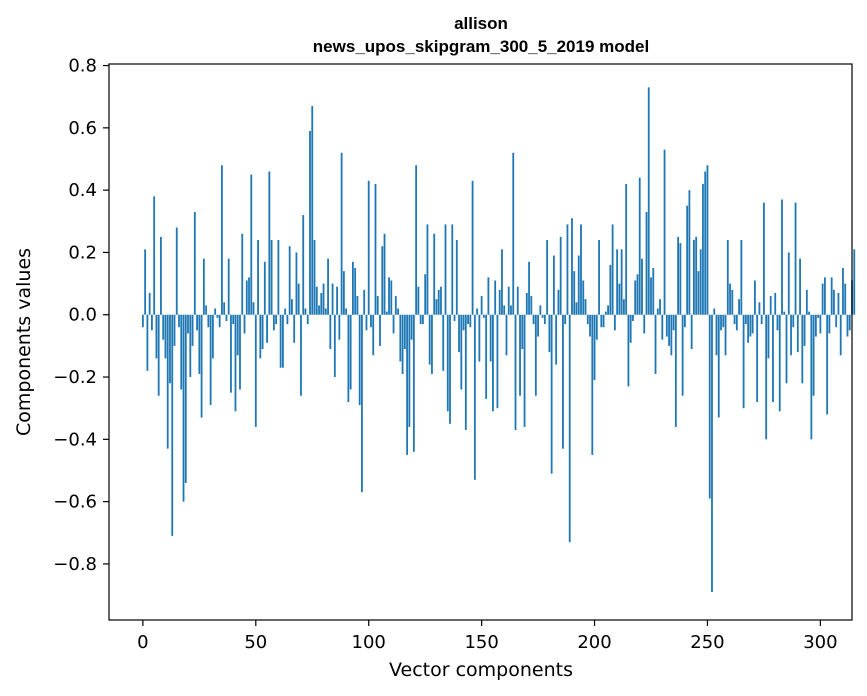 The height and width of the screenshot is (696, 867). Describe the element at coordinates (594, 642) in the screenshot. I see `x-tick-label: 200` at that location.